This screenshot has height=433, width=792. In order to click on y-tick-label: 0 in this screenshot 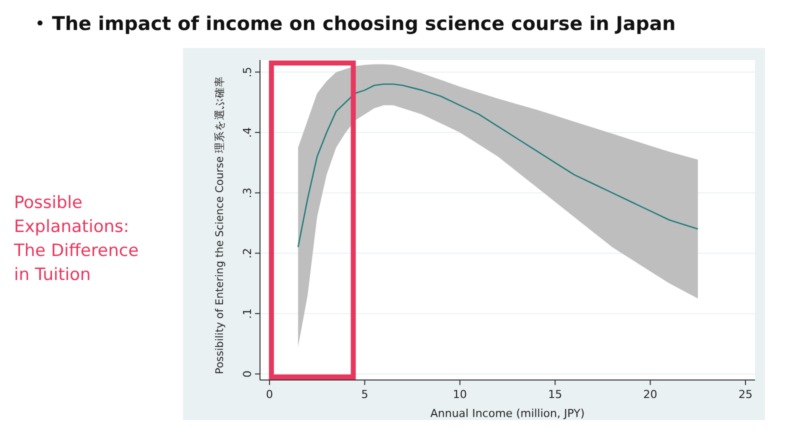, I will do `click(247, 374)`.